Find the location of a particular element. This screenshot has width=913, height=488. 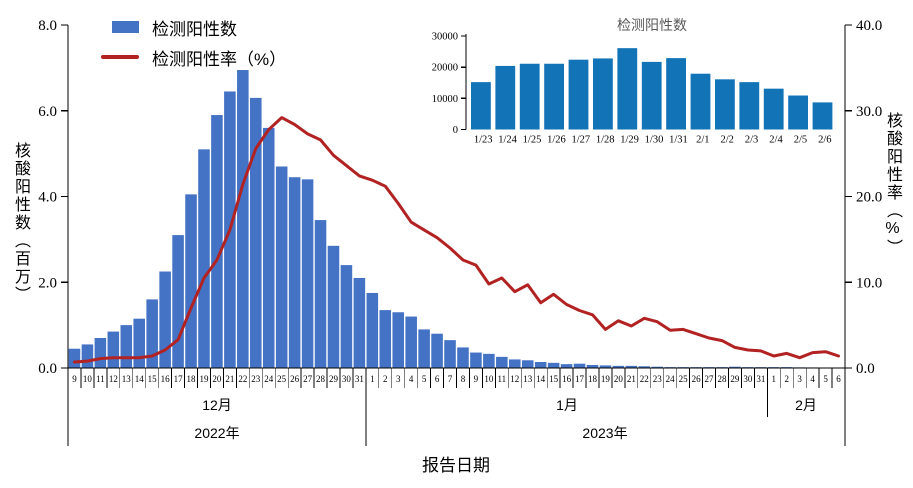

inset-tick-label: 0 is located at coordinates (455, 130).